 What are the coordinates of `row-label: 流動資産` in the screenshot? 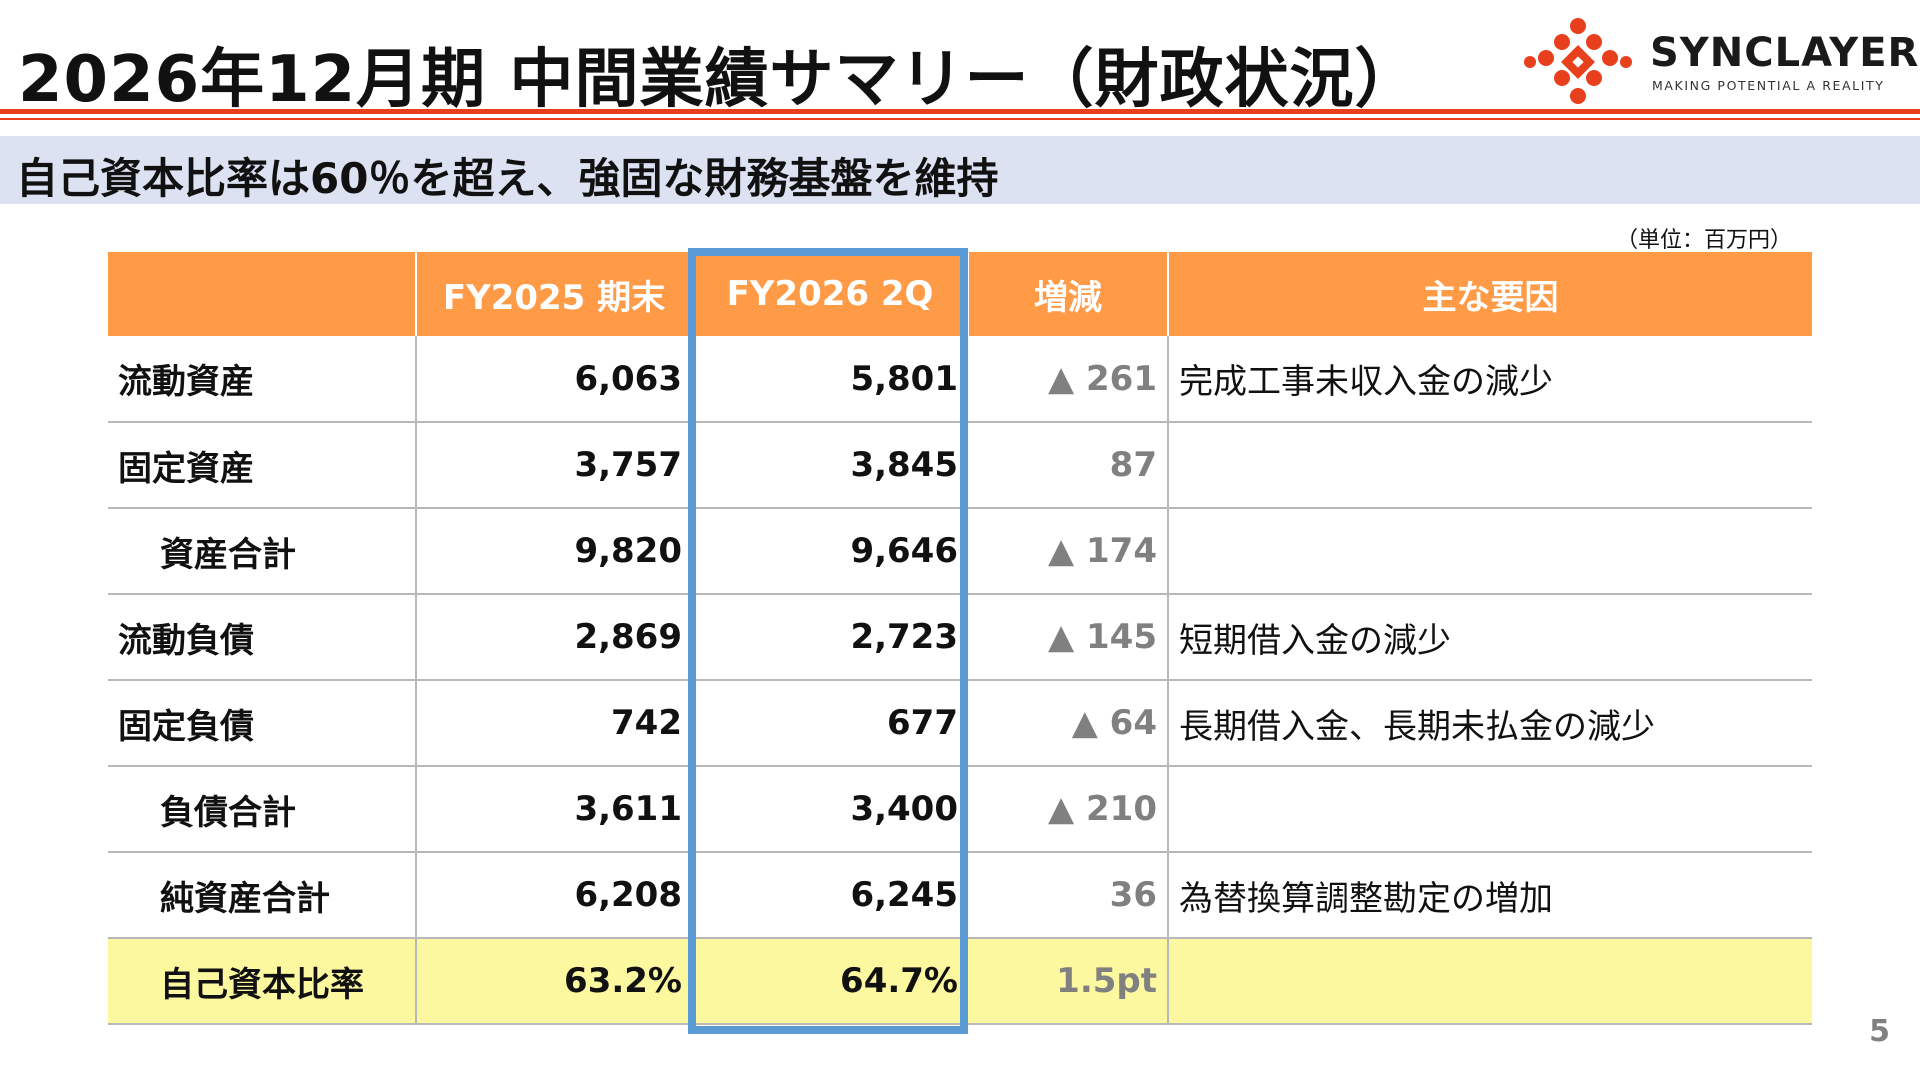 It's located at (262, 379).